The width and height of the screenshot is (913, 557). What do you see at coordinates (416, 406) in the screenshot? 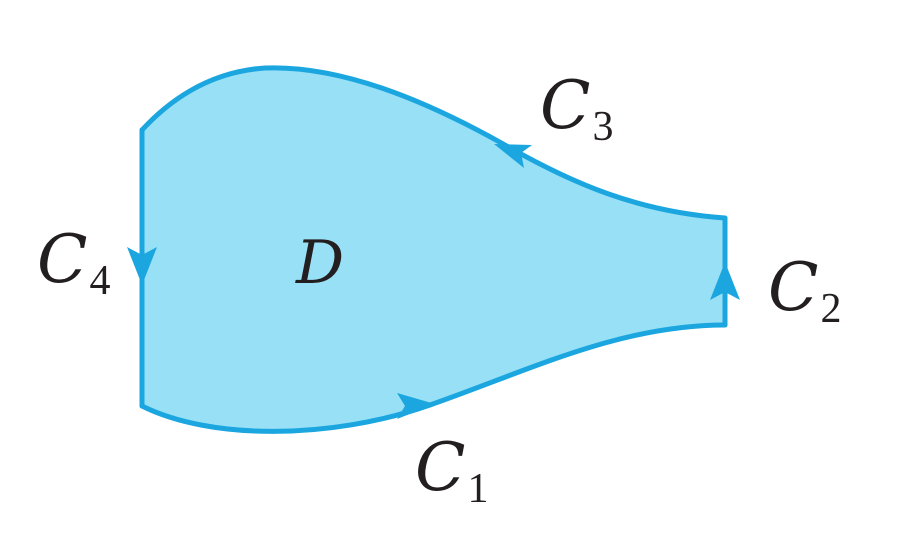
I see `arrowhead-c1-icon` at bounding box center [416, 406].